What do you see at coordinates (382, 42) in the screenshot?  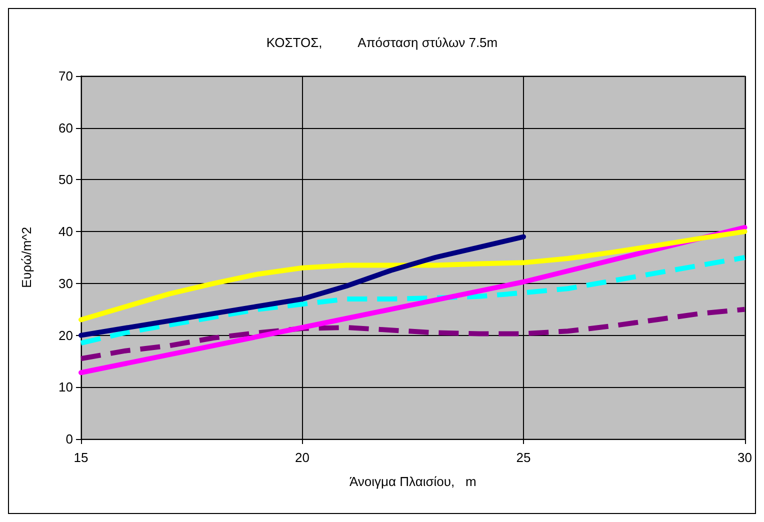 I see `chart-title: ΚΟΣΤΟΣ, Απόσταση στύλων 7.5m` at bounding box center [382, 42].